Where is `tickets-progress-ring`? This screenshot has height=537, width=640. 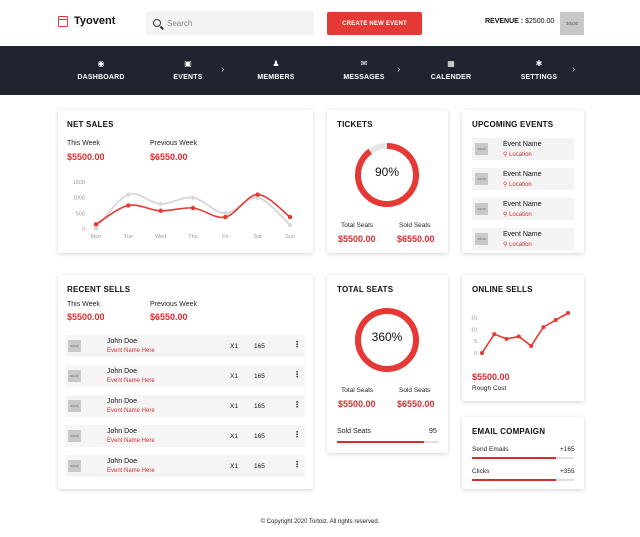 tickets-progress-ring is located at coordinates (387, 175).